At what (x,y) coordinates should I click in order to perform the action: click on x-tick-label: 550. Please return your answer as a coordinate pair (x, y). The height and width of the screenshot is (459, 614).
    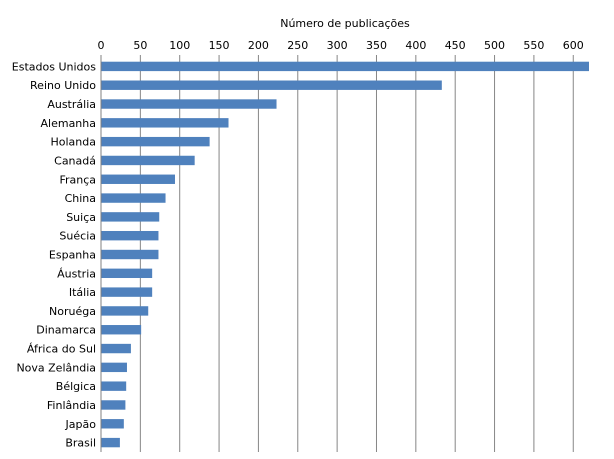
    Looking at the image, I should click on (533, 45).